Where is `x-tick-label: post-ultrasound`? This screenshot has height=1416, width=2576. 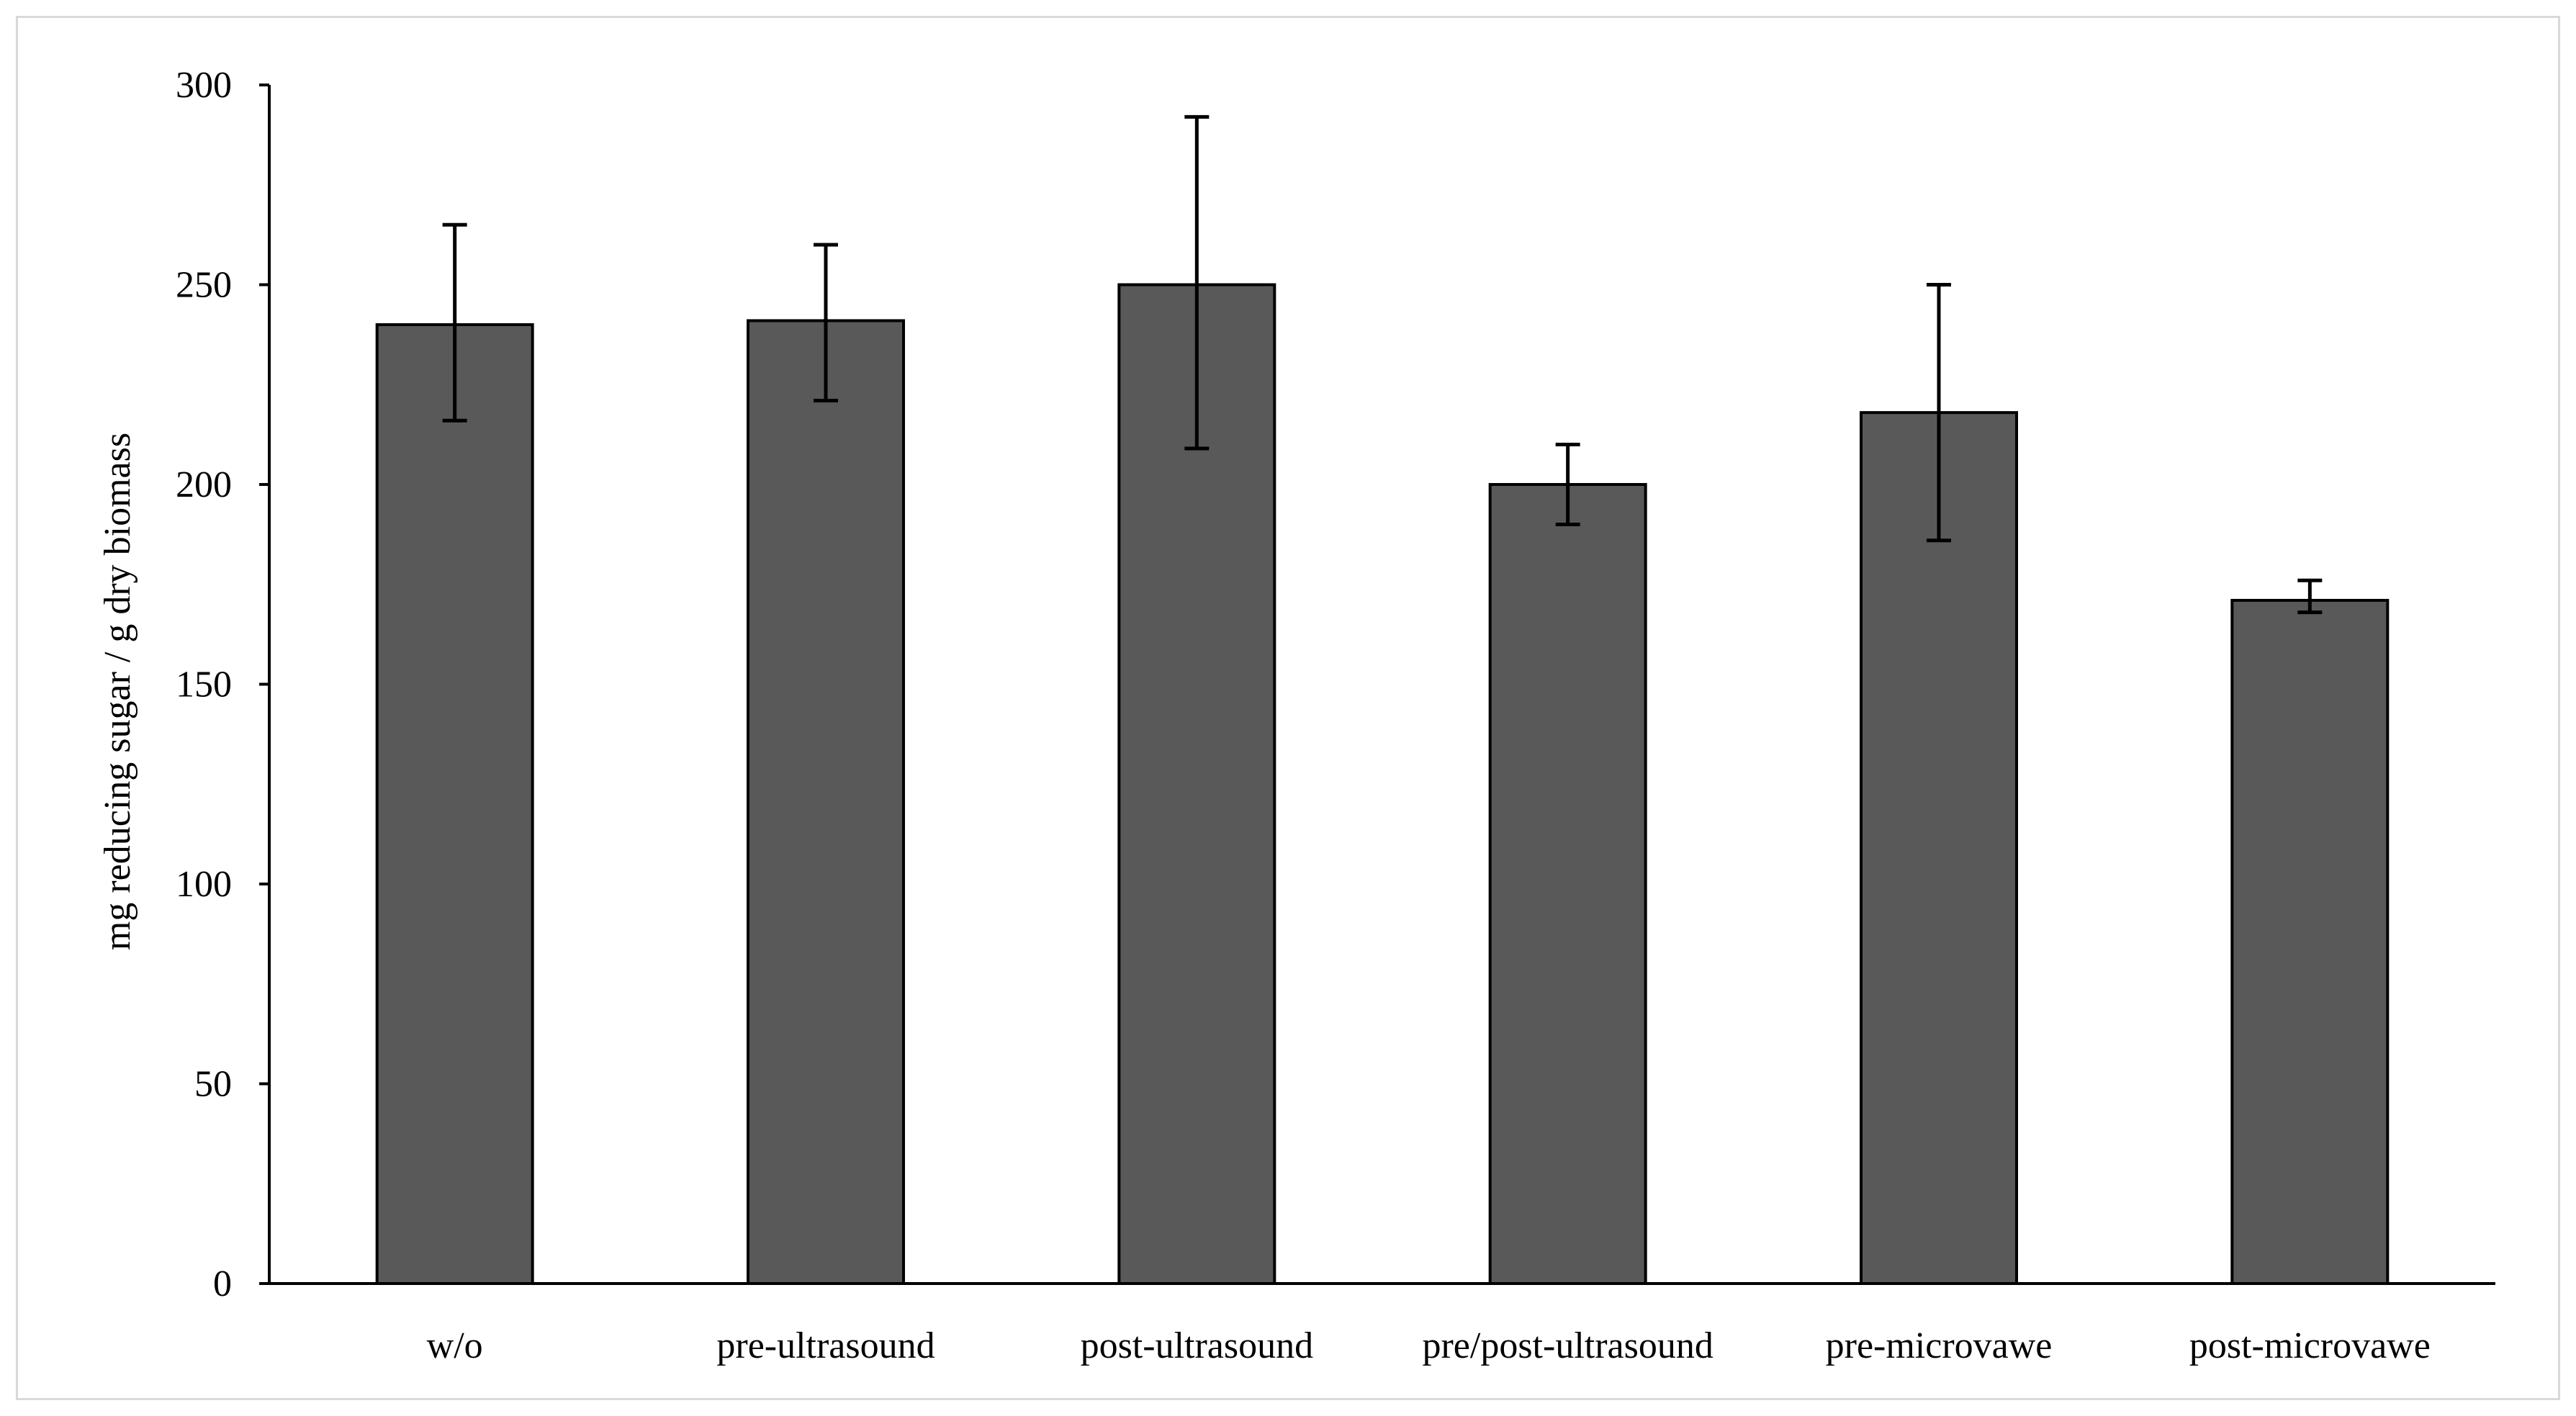 x-tick-label: post-ultrasound is located at coordinates (1197, 1346).